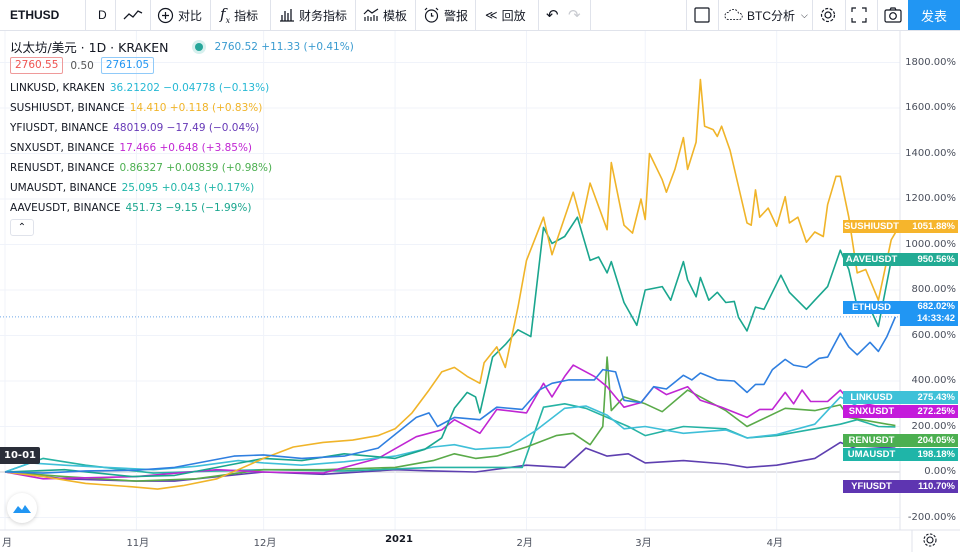 Image resolution: width=960 pixels, height=552 pixels. I want to click on financials-button: 财务指标, so click(313, 15).